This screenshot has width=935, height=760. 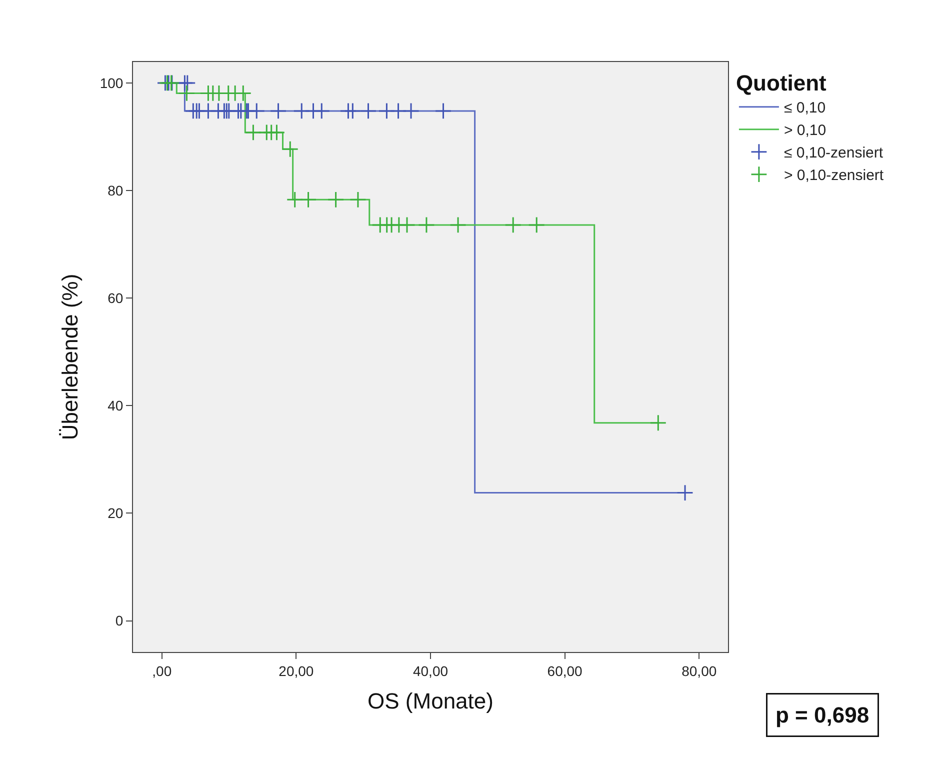 What do you see at coordinates (112, 82) in the screenshot?
I see `y-tick-label: 100` at bounding box center [112, 82].